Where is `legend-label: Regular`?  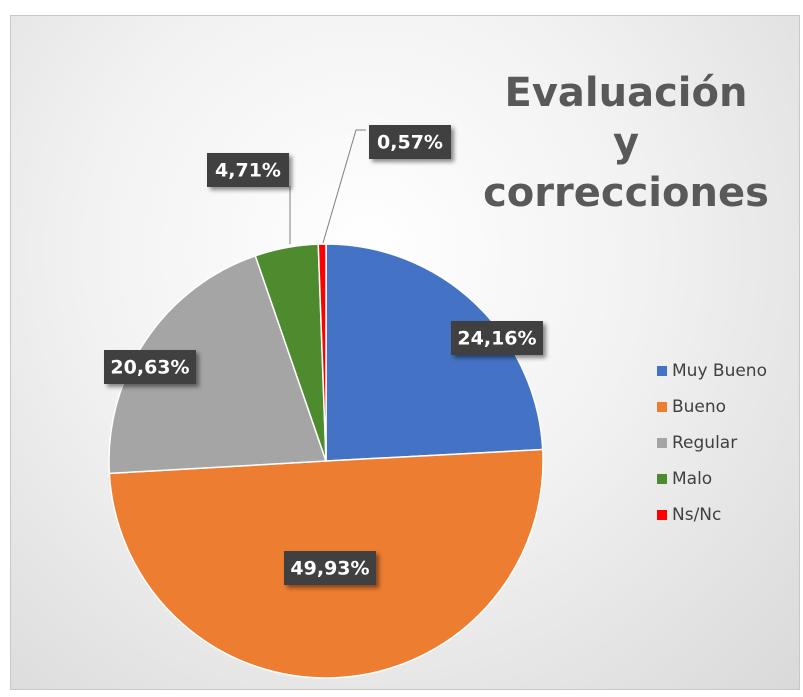
legend-label: Regular is located at coordinates (704, 443).